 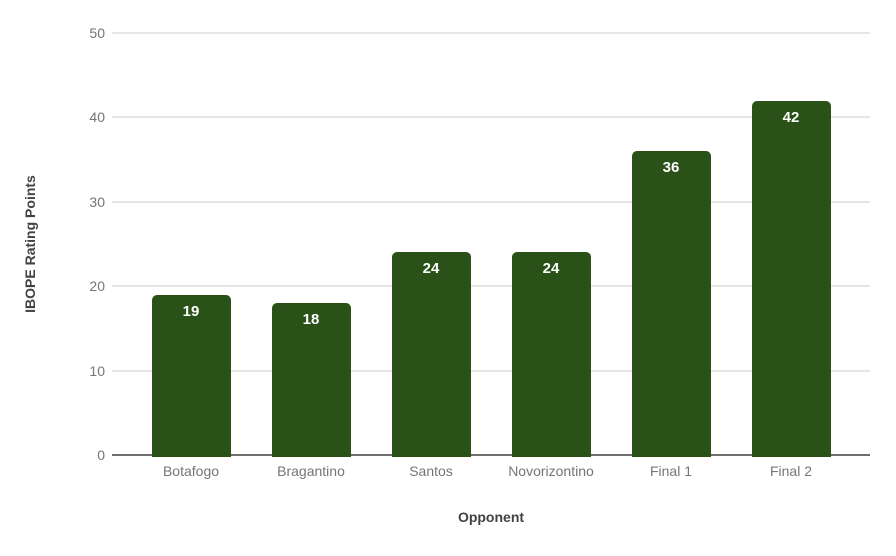 What do you see at coordinates (671, 168) in the screenshot?
I see `bar-value-label: 36` at bounding box center [671, 168].